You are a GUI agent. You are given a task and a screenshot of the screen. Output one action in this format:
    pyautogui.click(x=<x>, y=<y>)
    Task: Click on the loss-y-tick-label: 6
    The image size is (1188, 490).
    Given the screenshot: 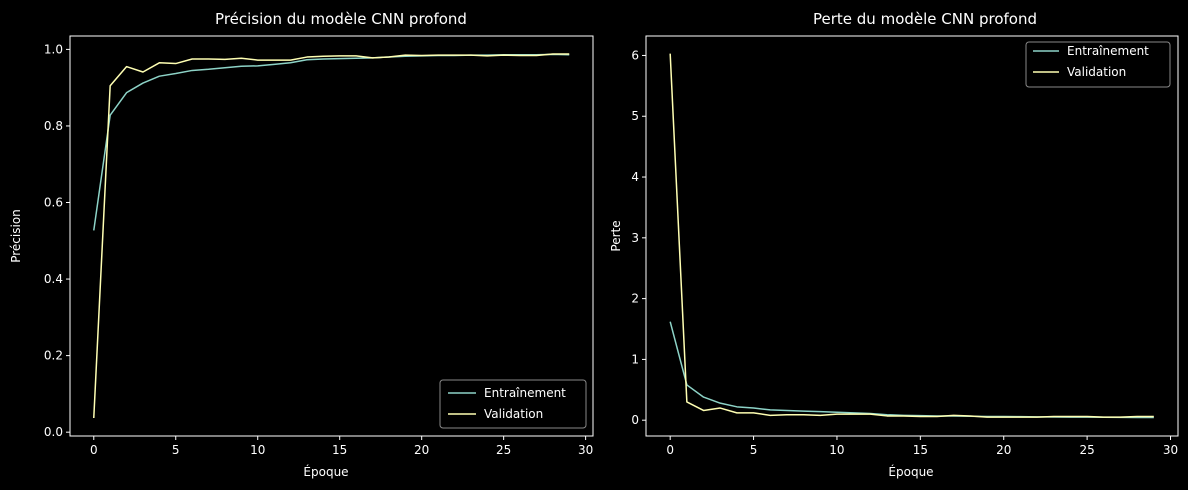 What is the action you would take?
    pyautogui.click(x=635, y=55)
    